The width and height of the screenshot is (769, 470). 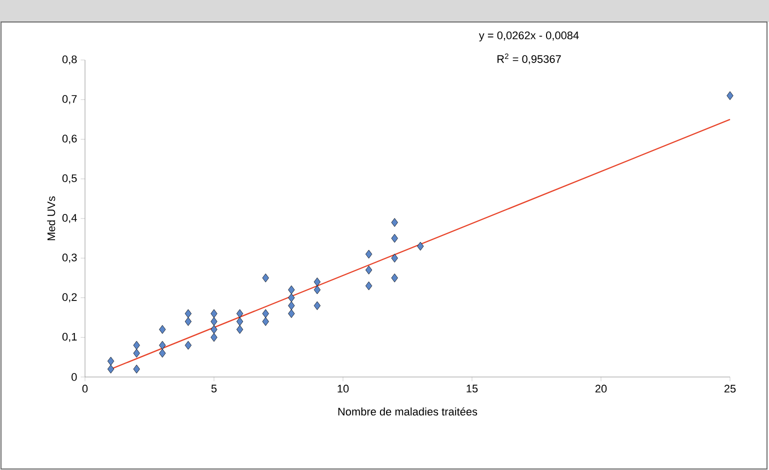 What do you see at coordinates (528, 37) in the screenshot?
I see `text: y = 0,0262x - 0,0084` at bounding box center [528, 37].